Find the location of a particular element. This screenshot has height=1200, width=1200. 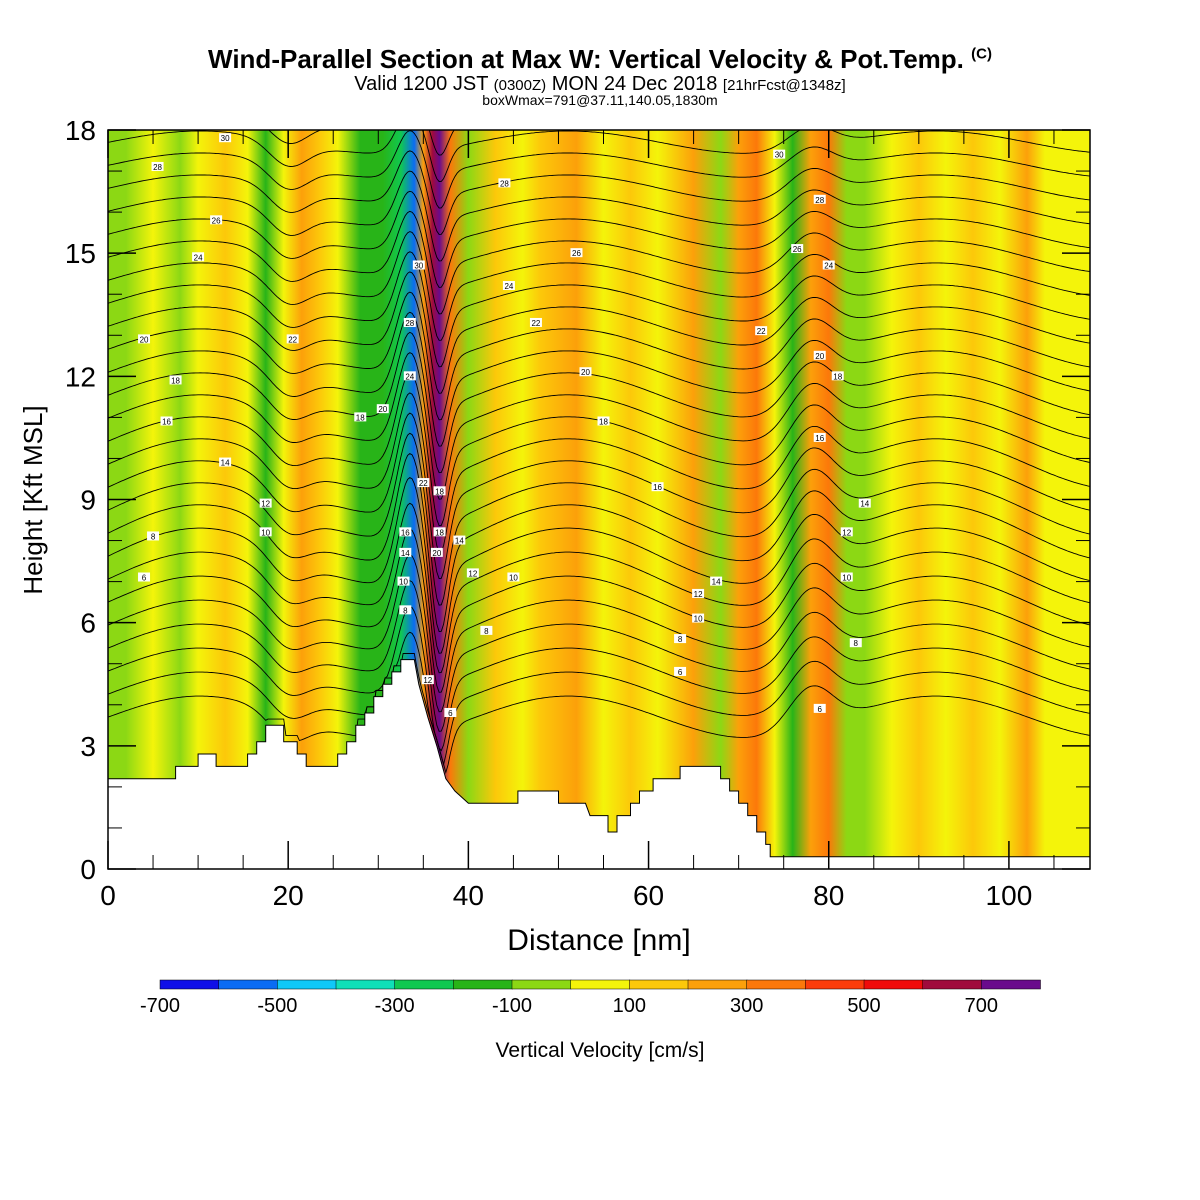

contour-label-text: 26 is located at coordinates (216, 220).